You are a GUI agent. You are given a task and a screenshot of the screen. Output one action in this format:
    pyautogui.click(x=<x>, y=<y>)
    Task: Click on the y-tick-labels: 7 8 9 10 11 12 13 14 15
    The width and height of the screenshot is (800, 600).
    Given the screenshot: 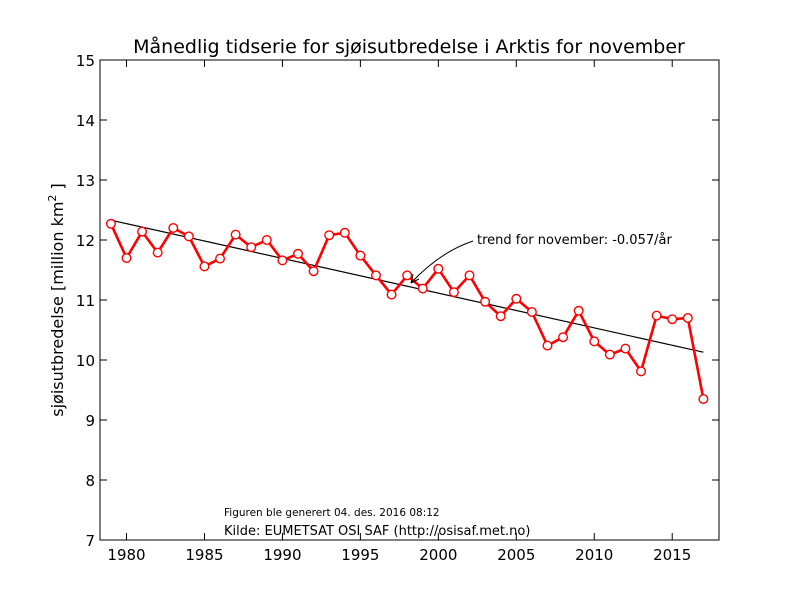 What is the action you would take?
    pyautogui.click(x=85, y=301)
    